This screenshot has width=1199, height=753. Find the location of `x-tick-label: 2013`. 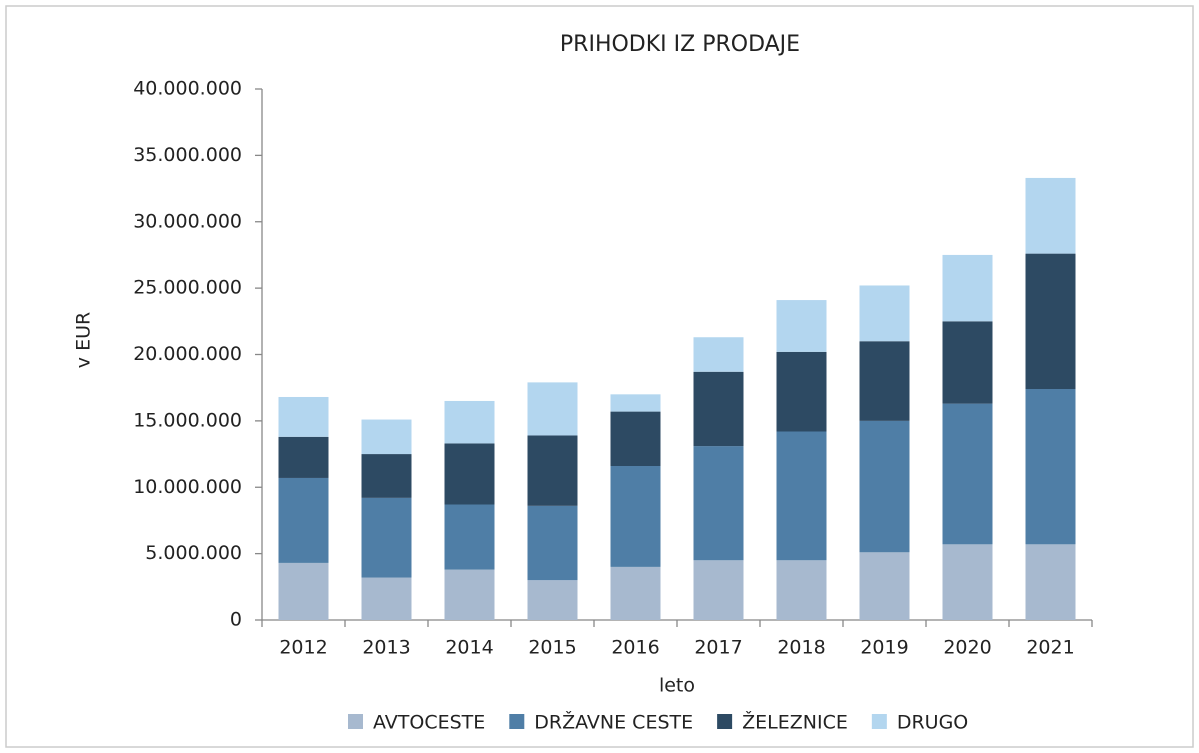

x-tick-label: 2013 is located at coordinates (386, 648).